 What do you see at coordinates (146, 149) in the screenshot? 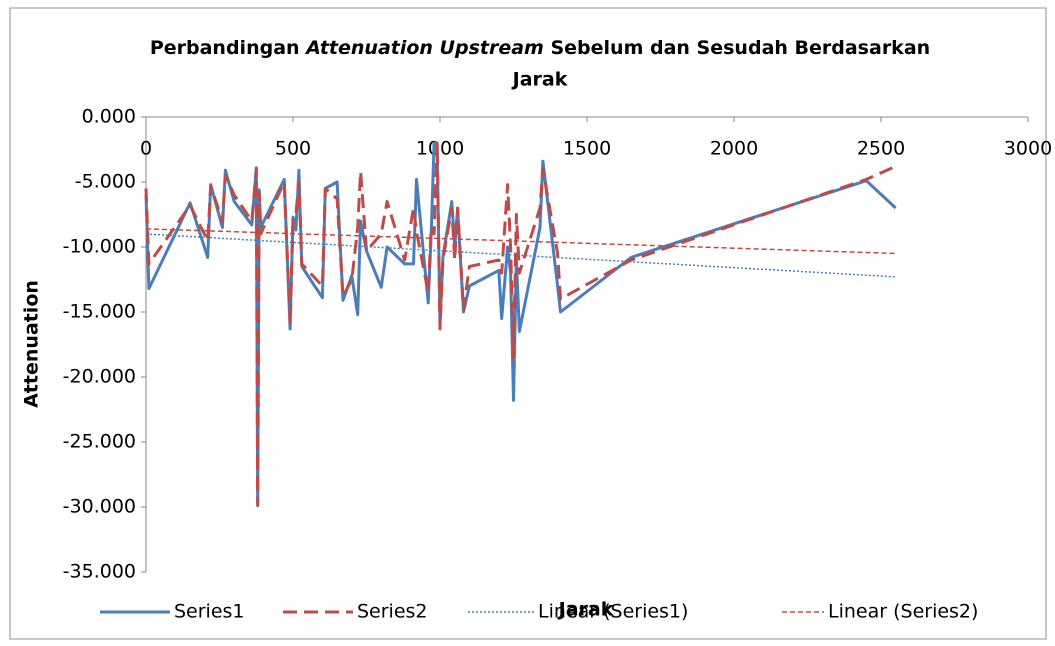
I see `x-tick-label: 0` at bounding box center [146, 149].